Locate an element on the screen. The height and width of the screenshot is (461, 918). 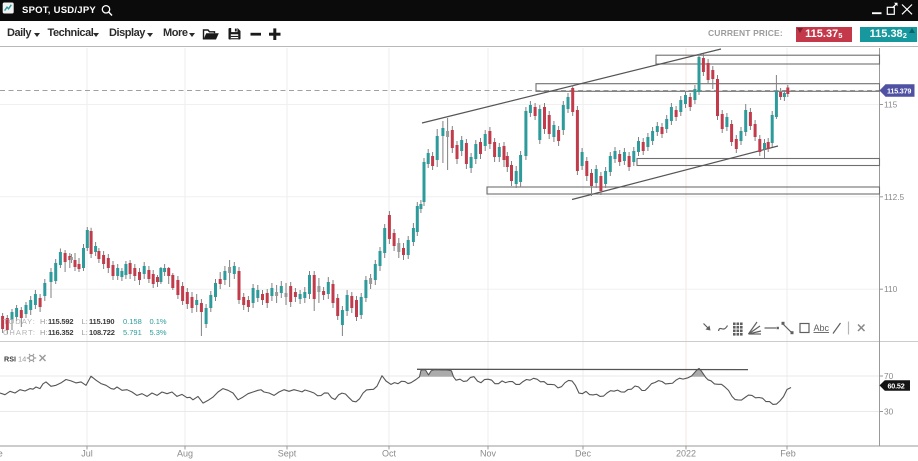
svg-text: 70 is located at coordinates (889, 376).